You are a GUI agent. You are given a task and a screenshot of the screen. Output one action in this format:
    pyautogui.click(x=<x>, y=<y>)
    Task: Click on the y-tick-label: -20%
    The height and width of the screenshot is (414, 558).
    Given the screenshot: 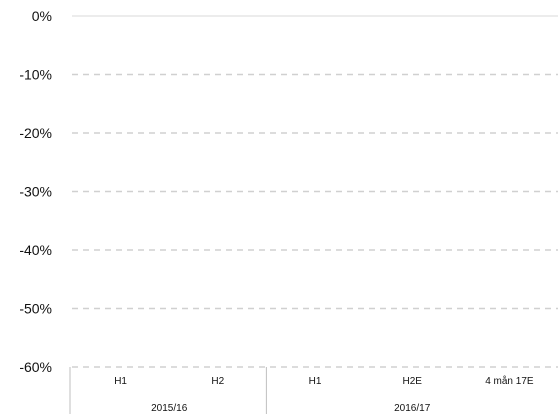 What is the action you would take?
    pyautogui.click(x=35, y=133)
    